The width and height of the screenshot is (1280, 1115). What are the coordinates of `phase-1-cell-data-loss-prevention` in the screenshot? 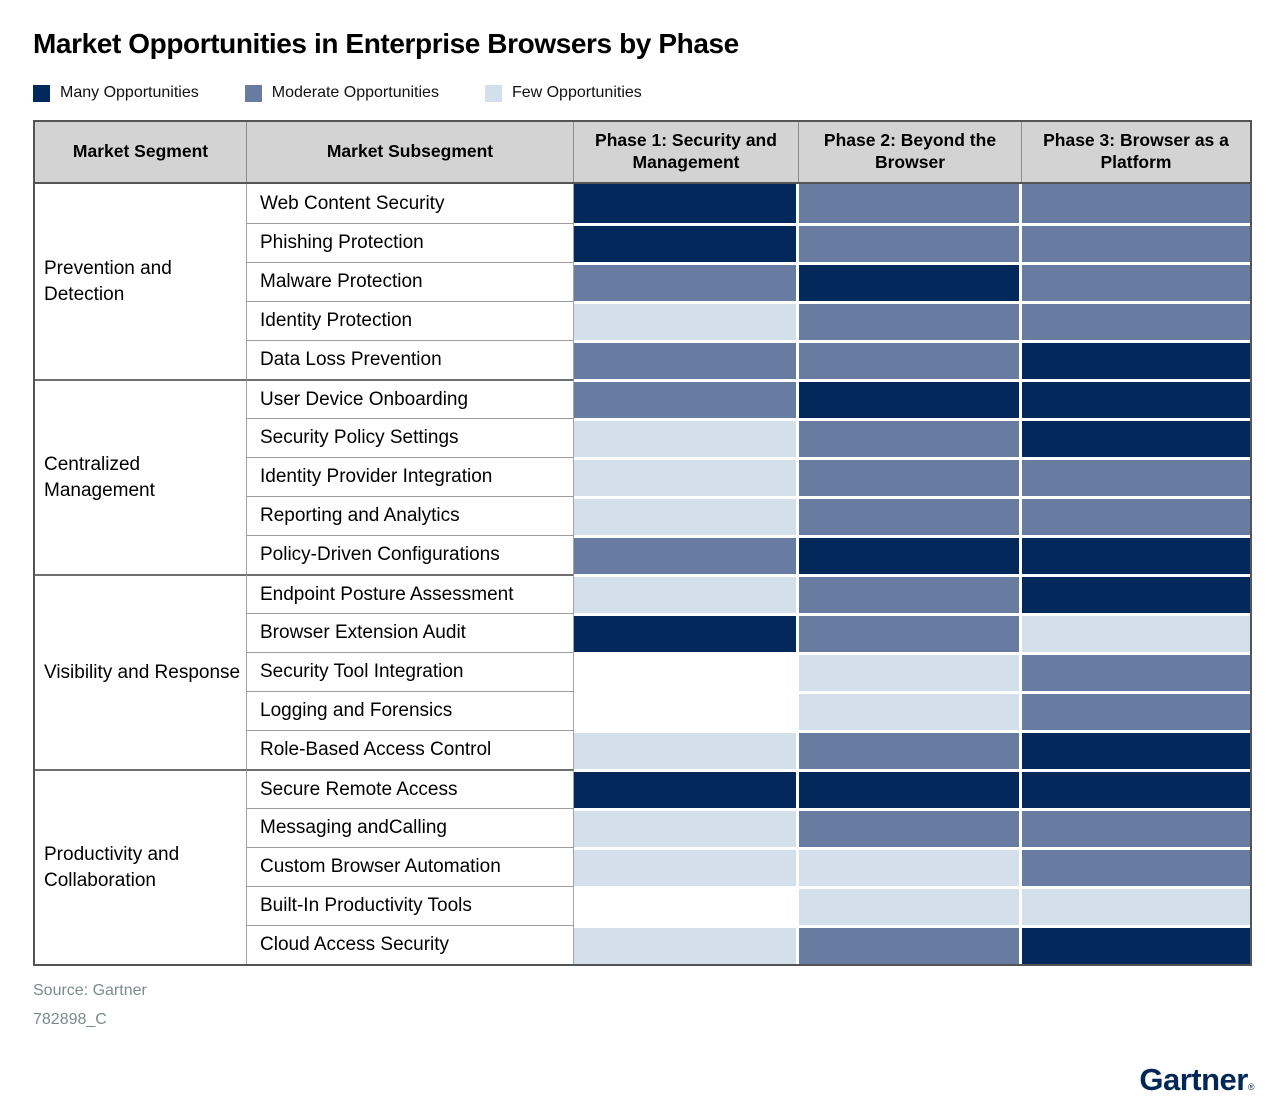 It's located at (686, 359).